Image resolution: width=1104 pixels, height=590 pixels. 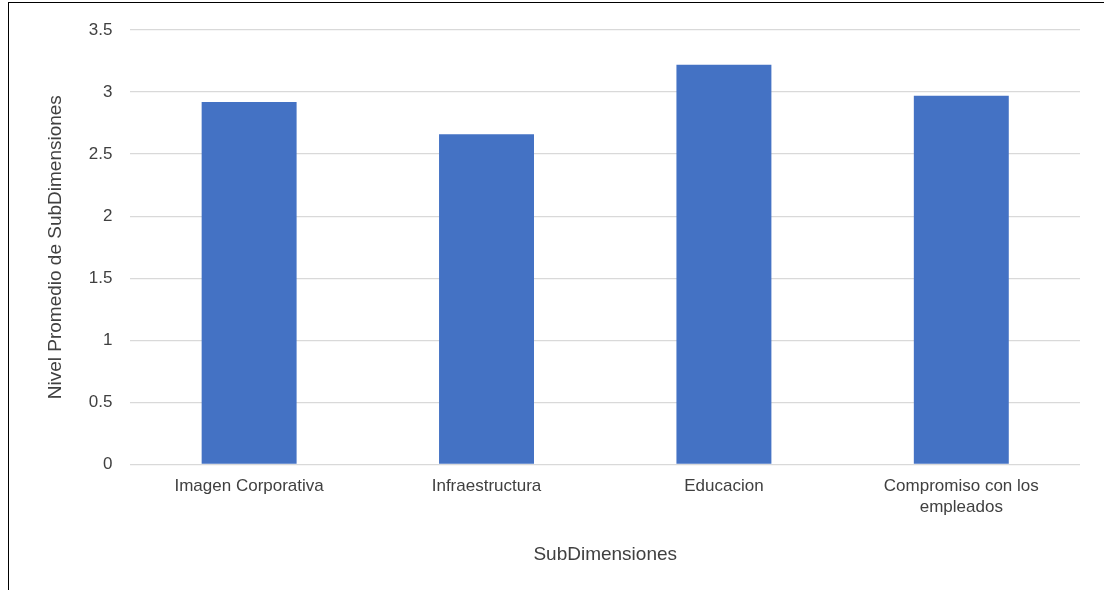 I want to click on y-tick-label: 1, so click(x=107, y=339).